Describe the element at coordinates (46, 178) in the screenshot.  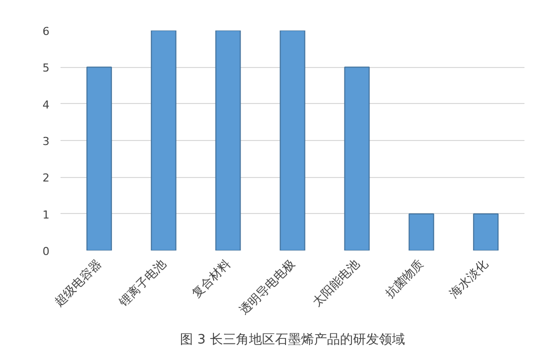
I see `y-tick-label: 2` at that location.